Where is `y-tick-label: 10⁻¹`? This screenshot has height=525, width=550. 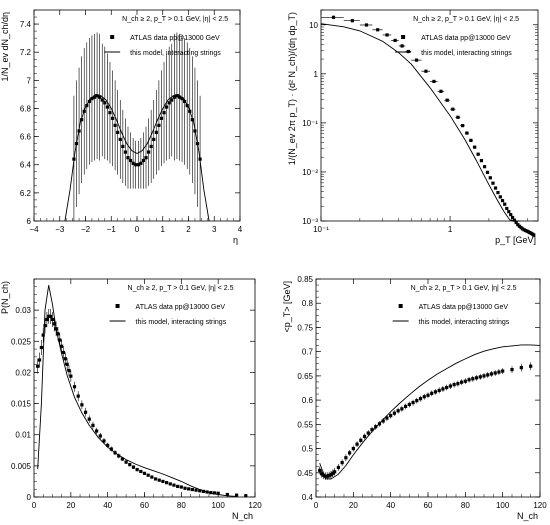 y-tick-label: 10⁻¹ is located at coordinates (310, 123).